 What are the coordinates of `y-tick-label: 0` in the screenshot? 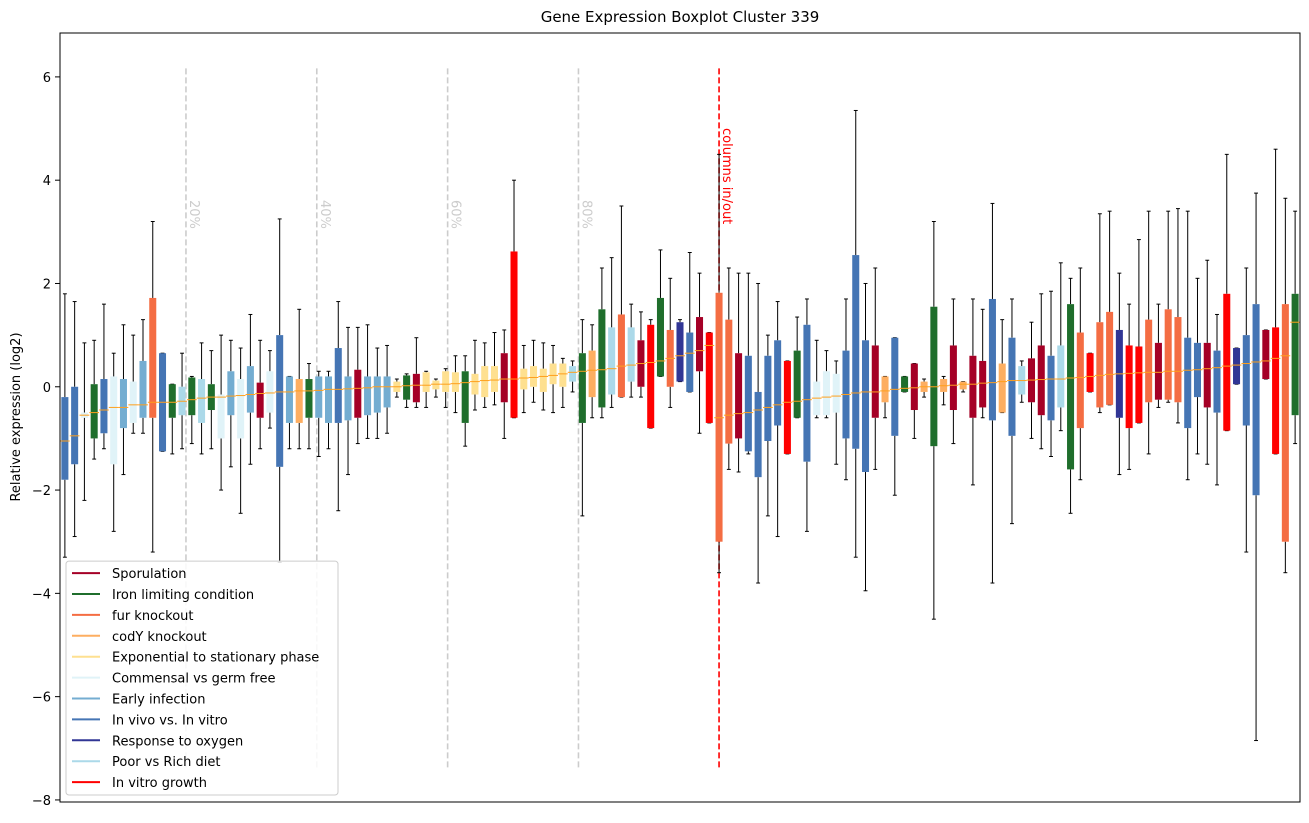 It's located at (47, 388).